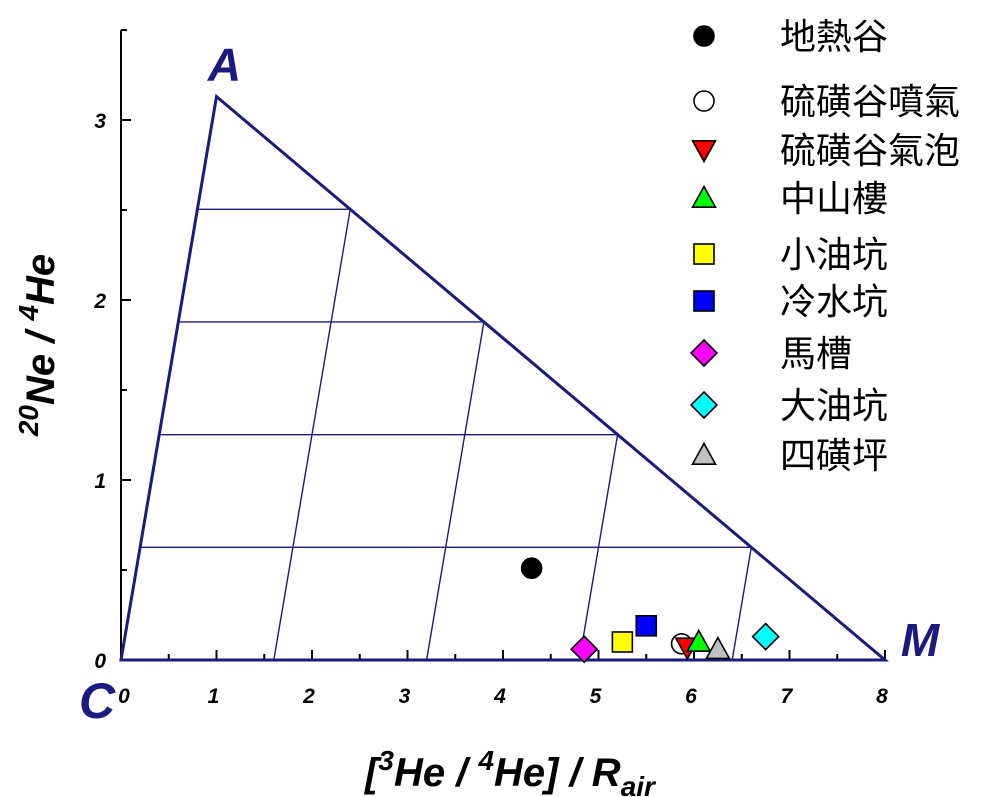  Describe the element at coordinates (816, 354) in the screenshot. I see `legend-label: 馬槽` at that location.